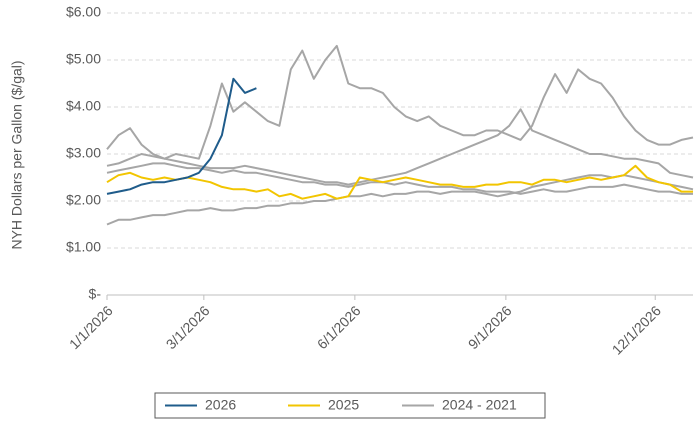 This screenshot has width=694, height=421. What do you see at coordinates (479, 405) in the screenshot?
I see `legend-label: 2024 - 2021` at bounding box center [479, 405].